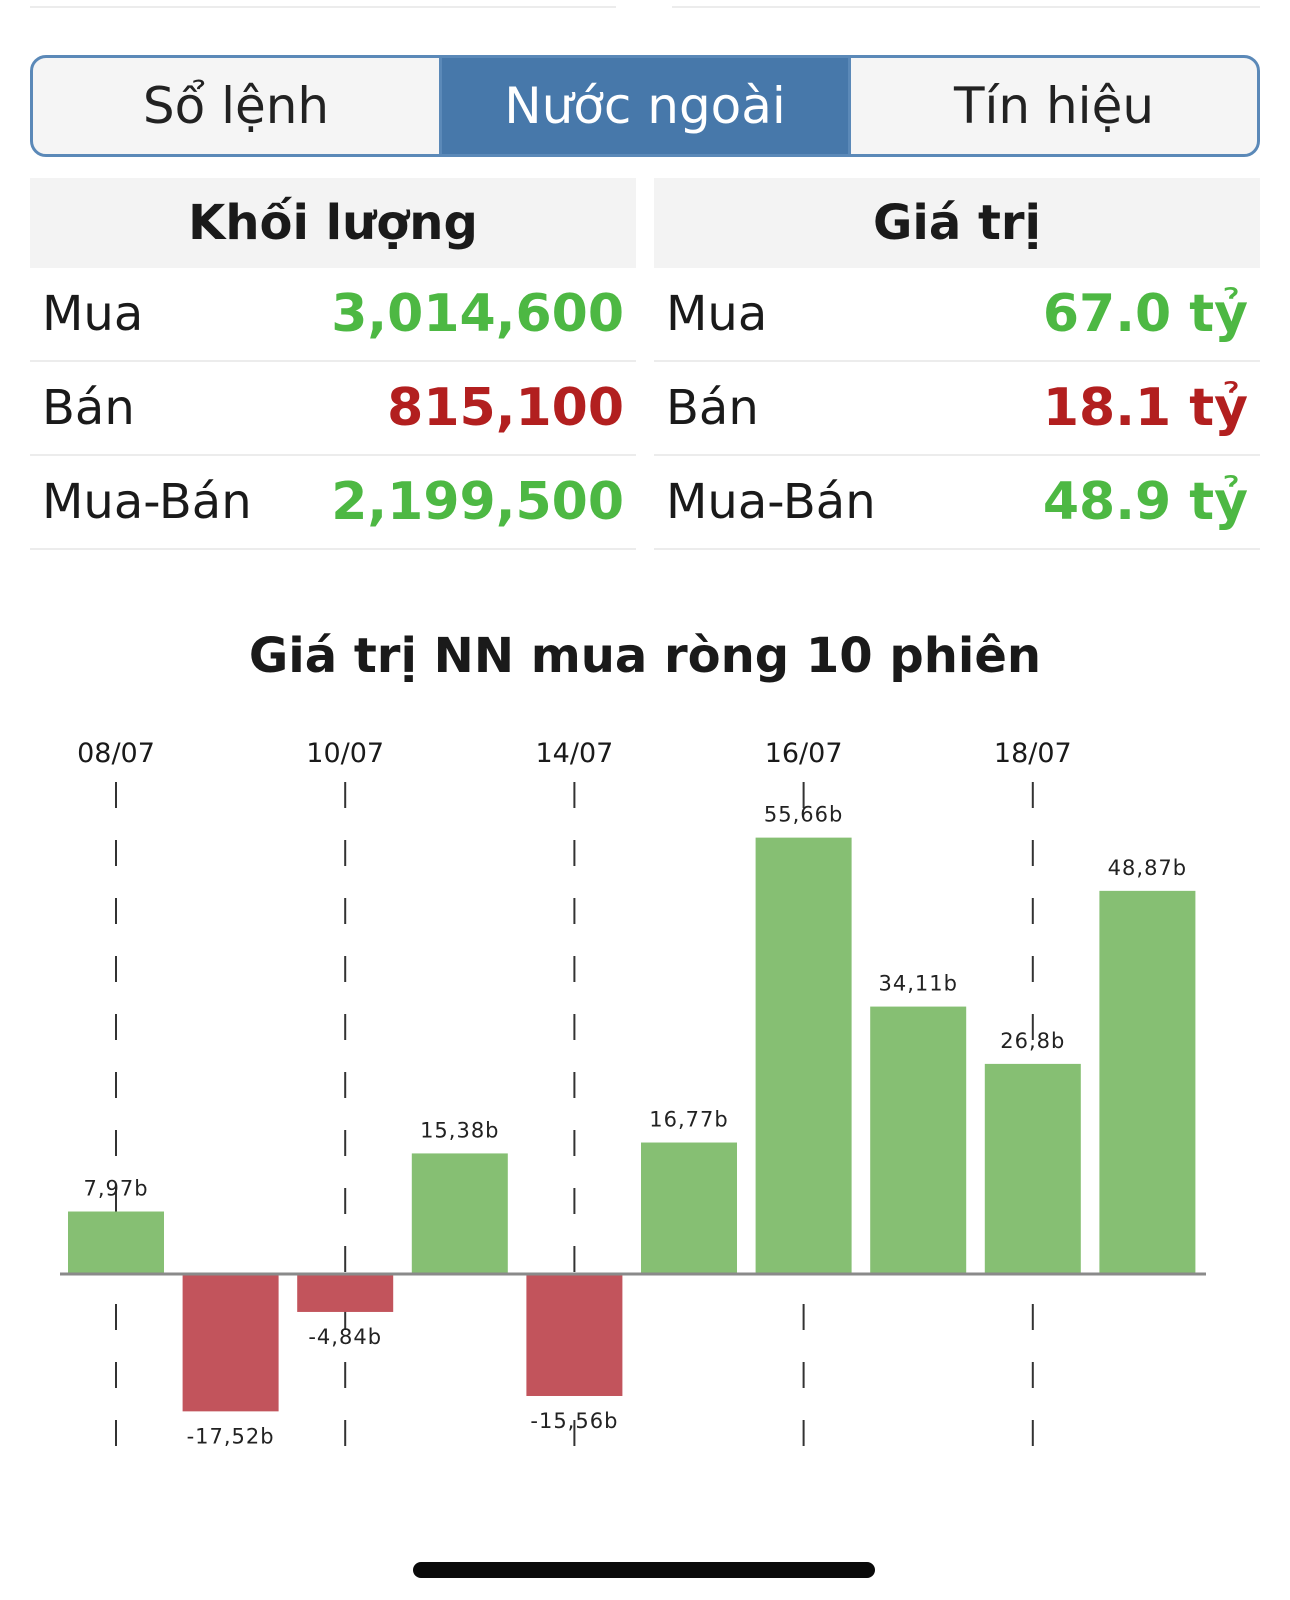  What do you see at coordinates (688, 1120) in the screenshot?
I see `bar-data-label: 16,77b` at bounding box center [688, 1120].